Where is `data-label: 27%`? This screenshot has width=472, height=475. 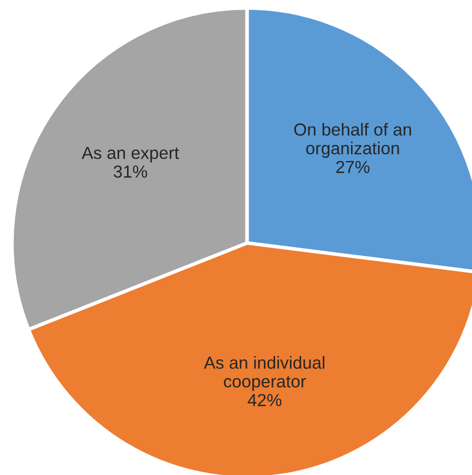 data-label: 27% is located at coordinates (353, 167).